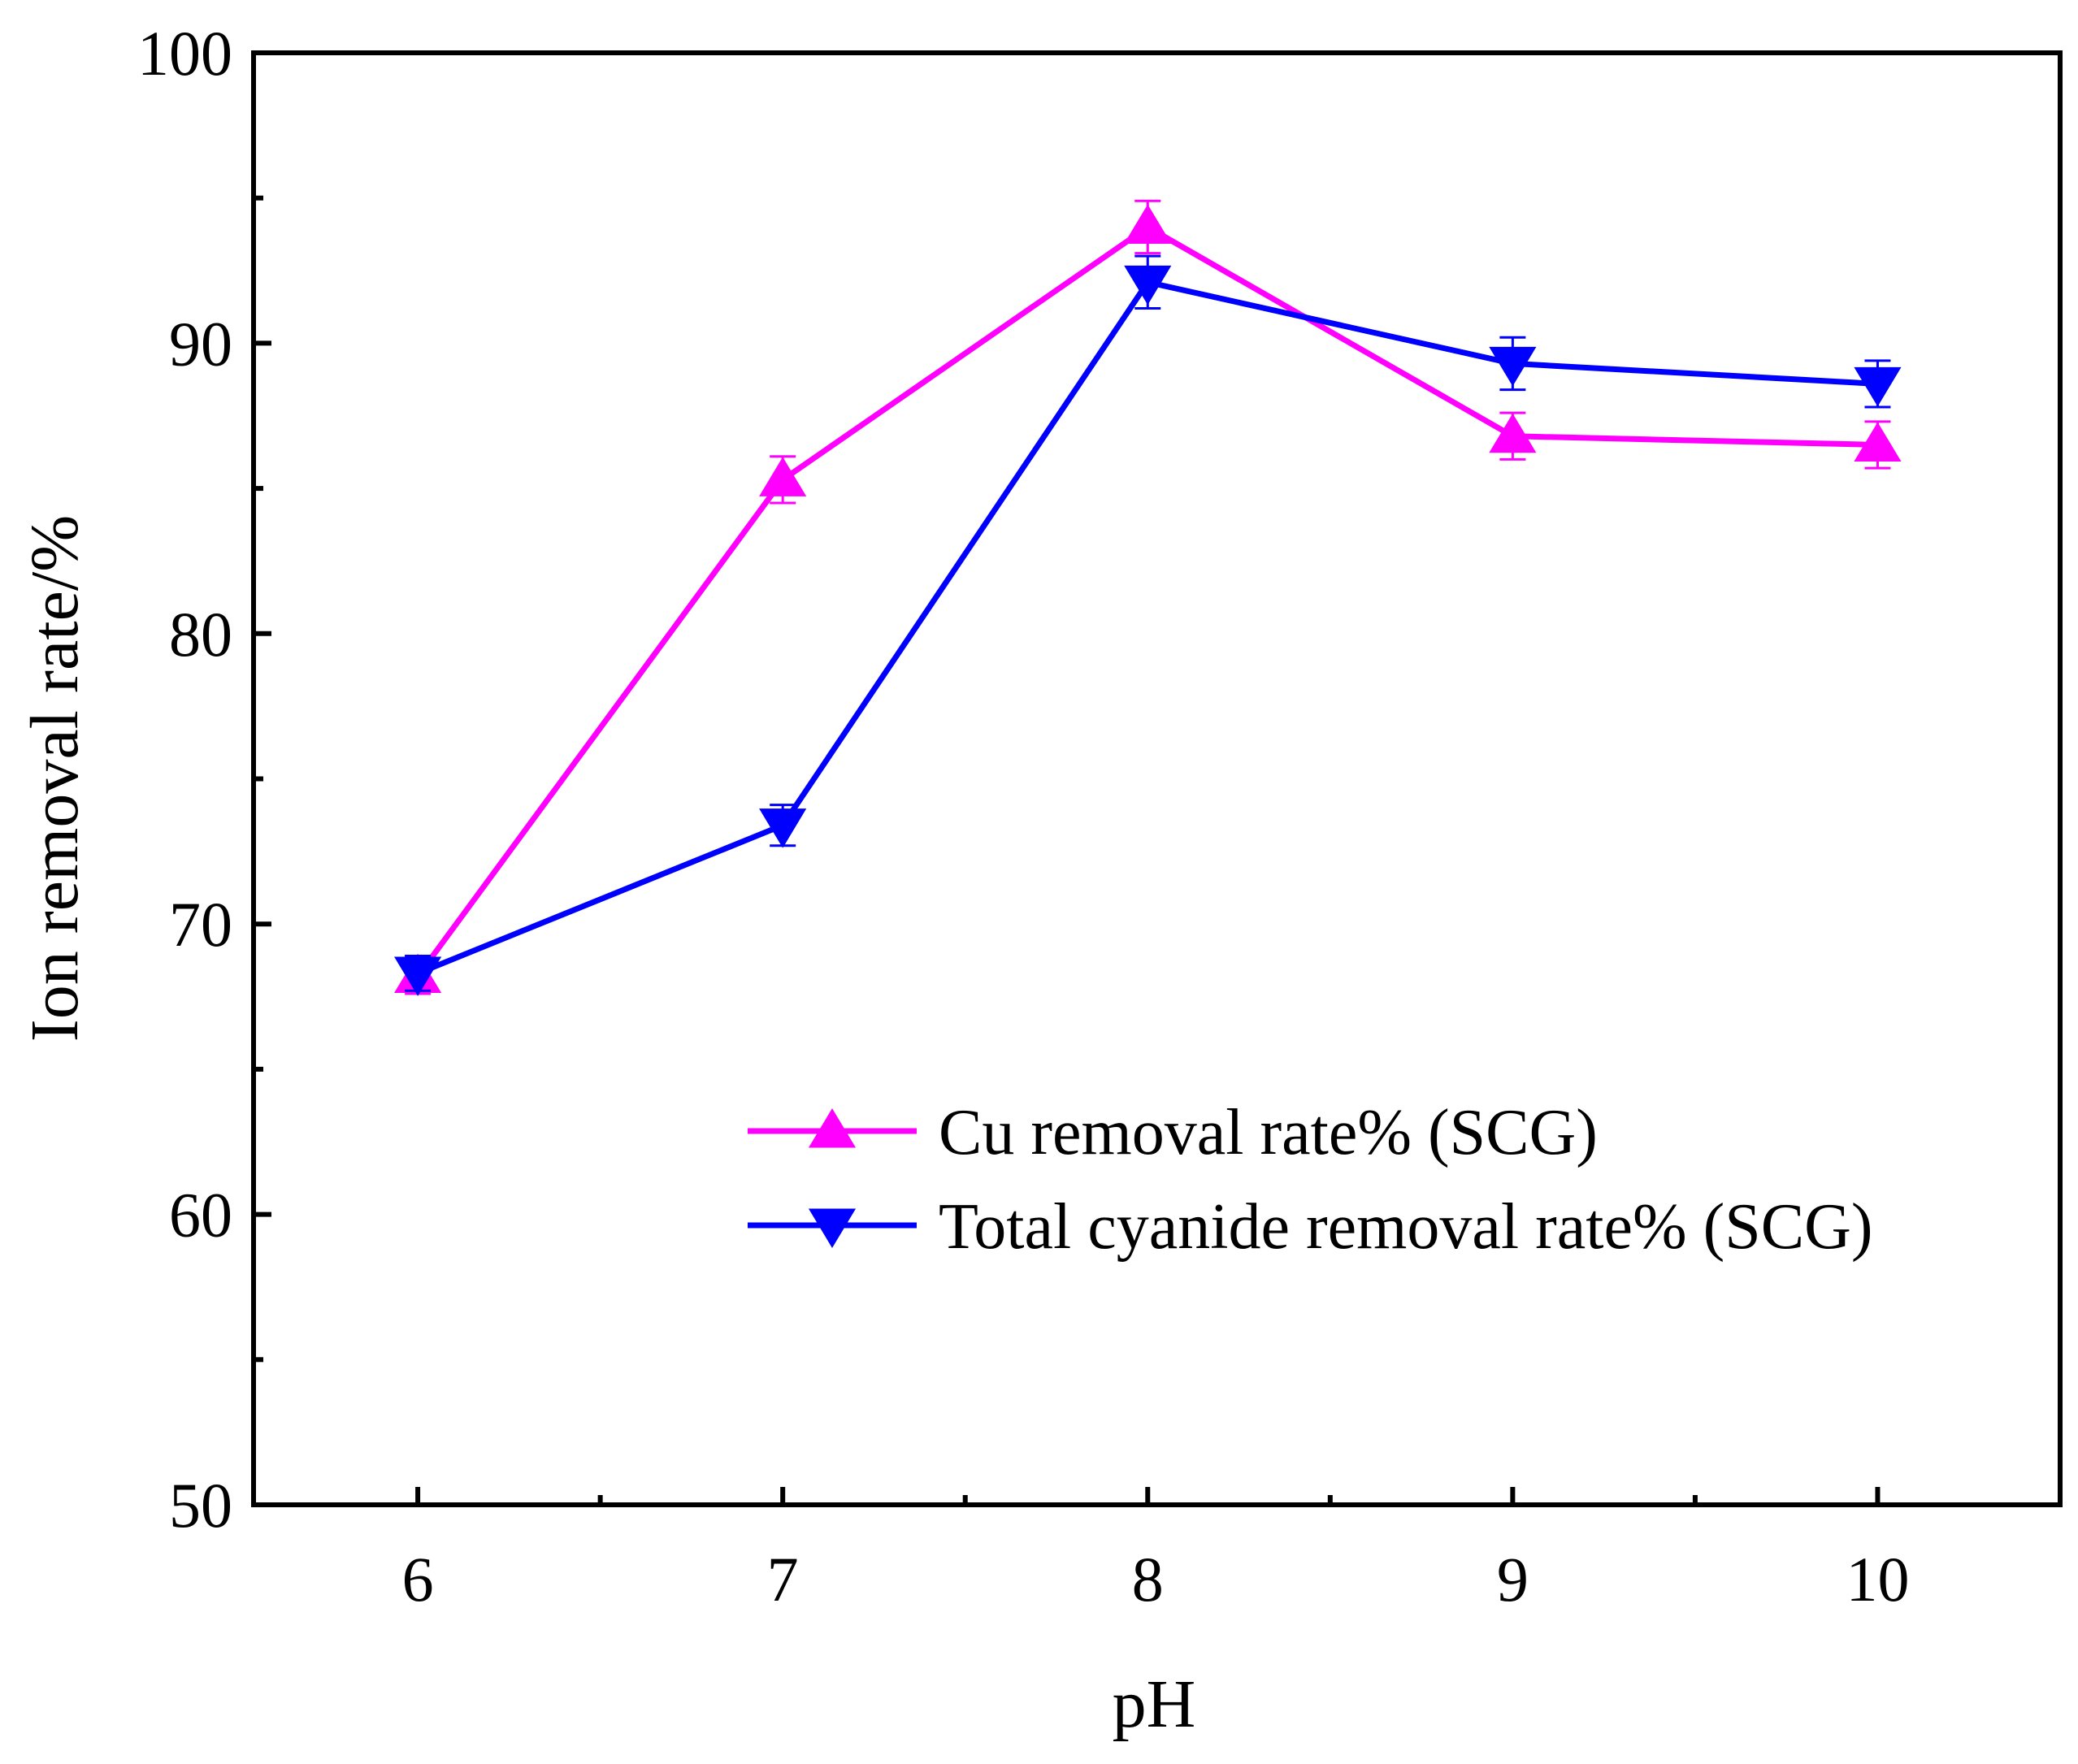 The image size is (2078, 1764). What do you see at coordinates (200, 343) in the screenshot?
I see `y-tick-label: 90` at bounding box center [200, 343].